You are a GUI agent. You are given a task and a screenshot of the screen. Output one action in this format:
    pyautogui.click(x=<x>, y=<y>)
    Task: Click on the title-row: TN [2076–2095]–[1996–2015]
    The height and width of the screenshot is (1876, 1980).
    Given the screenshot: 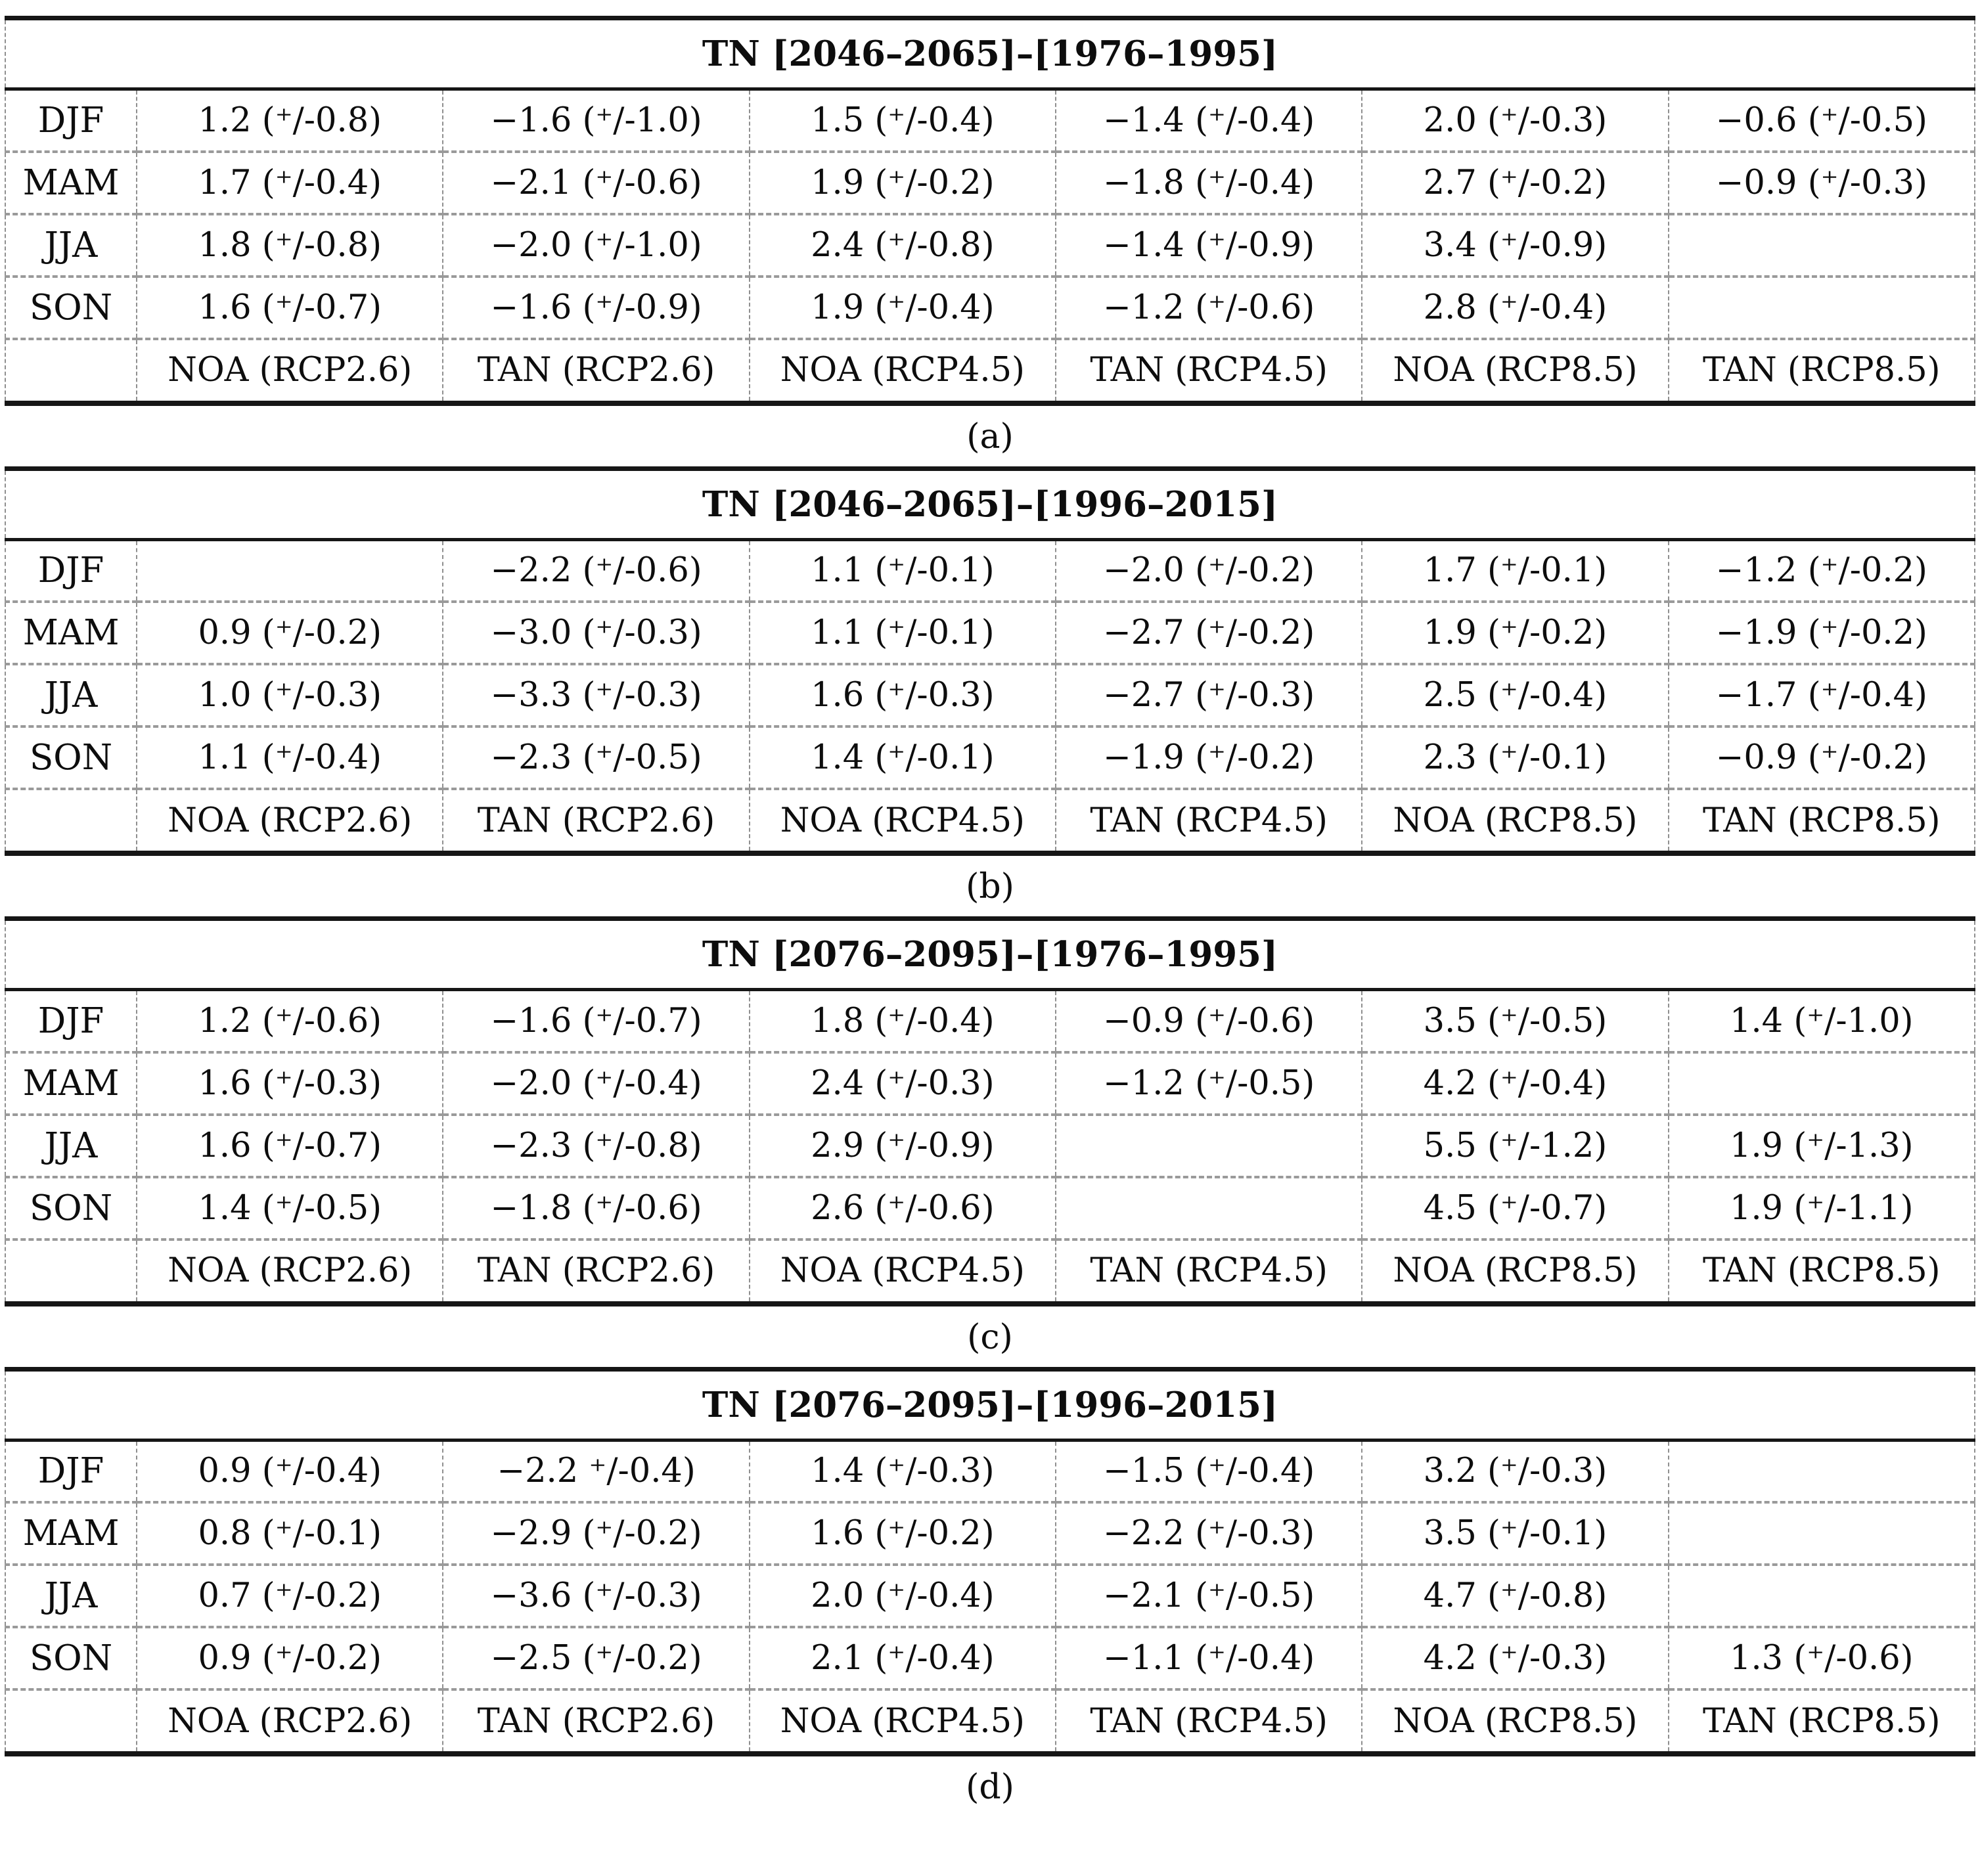 What is the action you would take?
    pyautogui.click(x=990, y=1404)
    